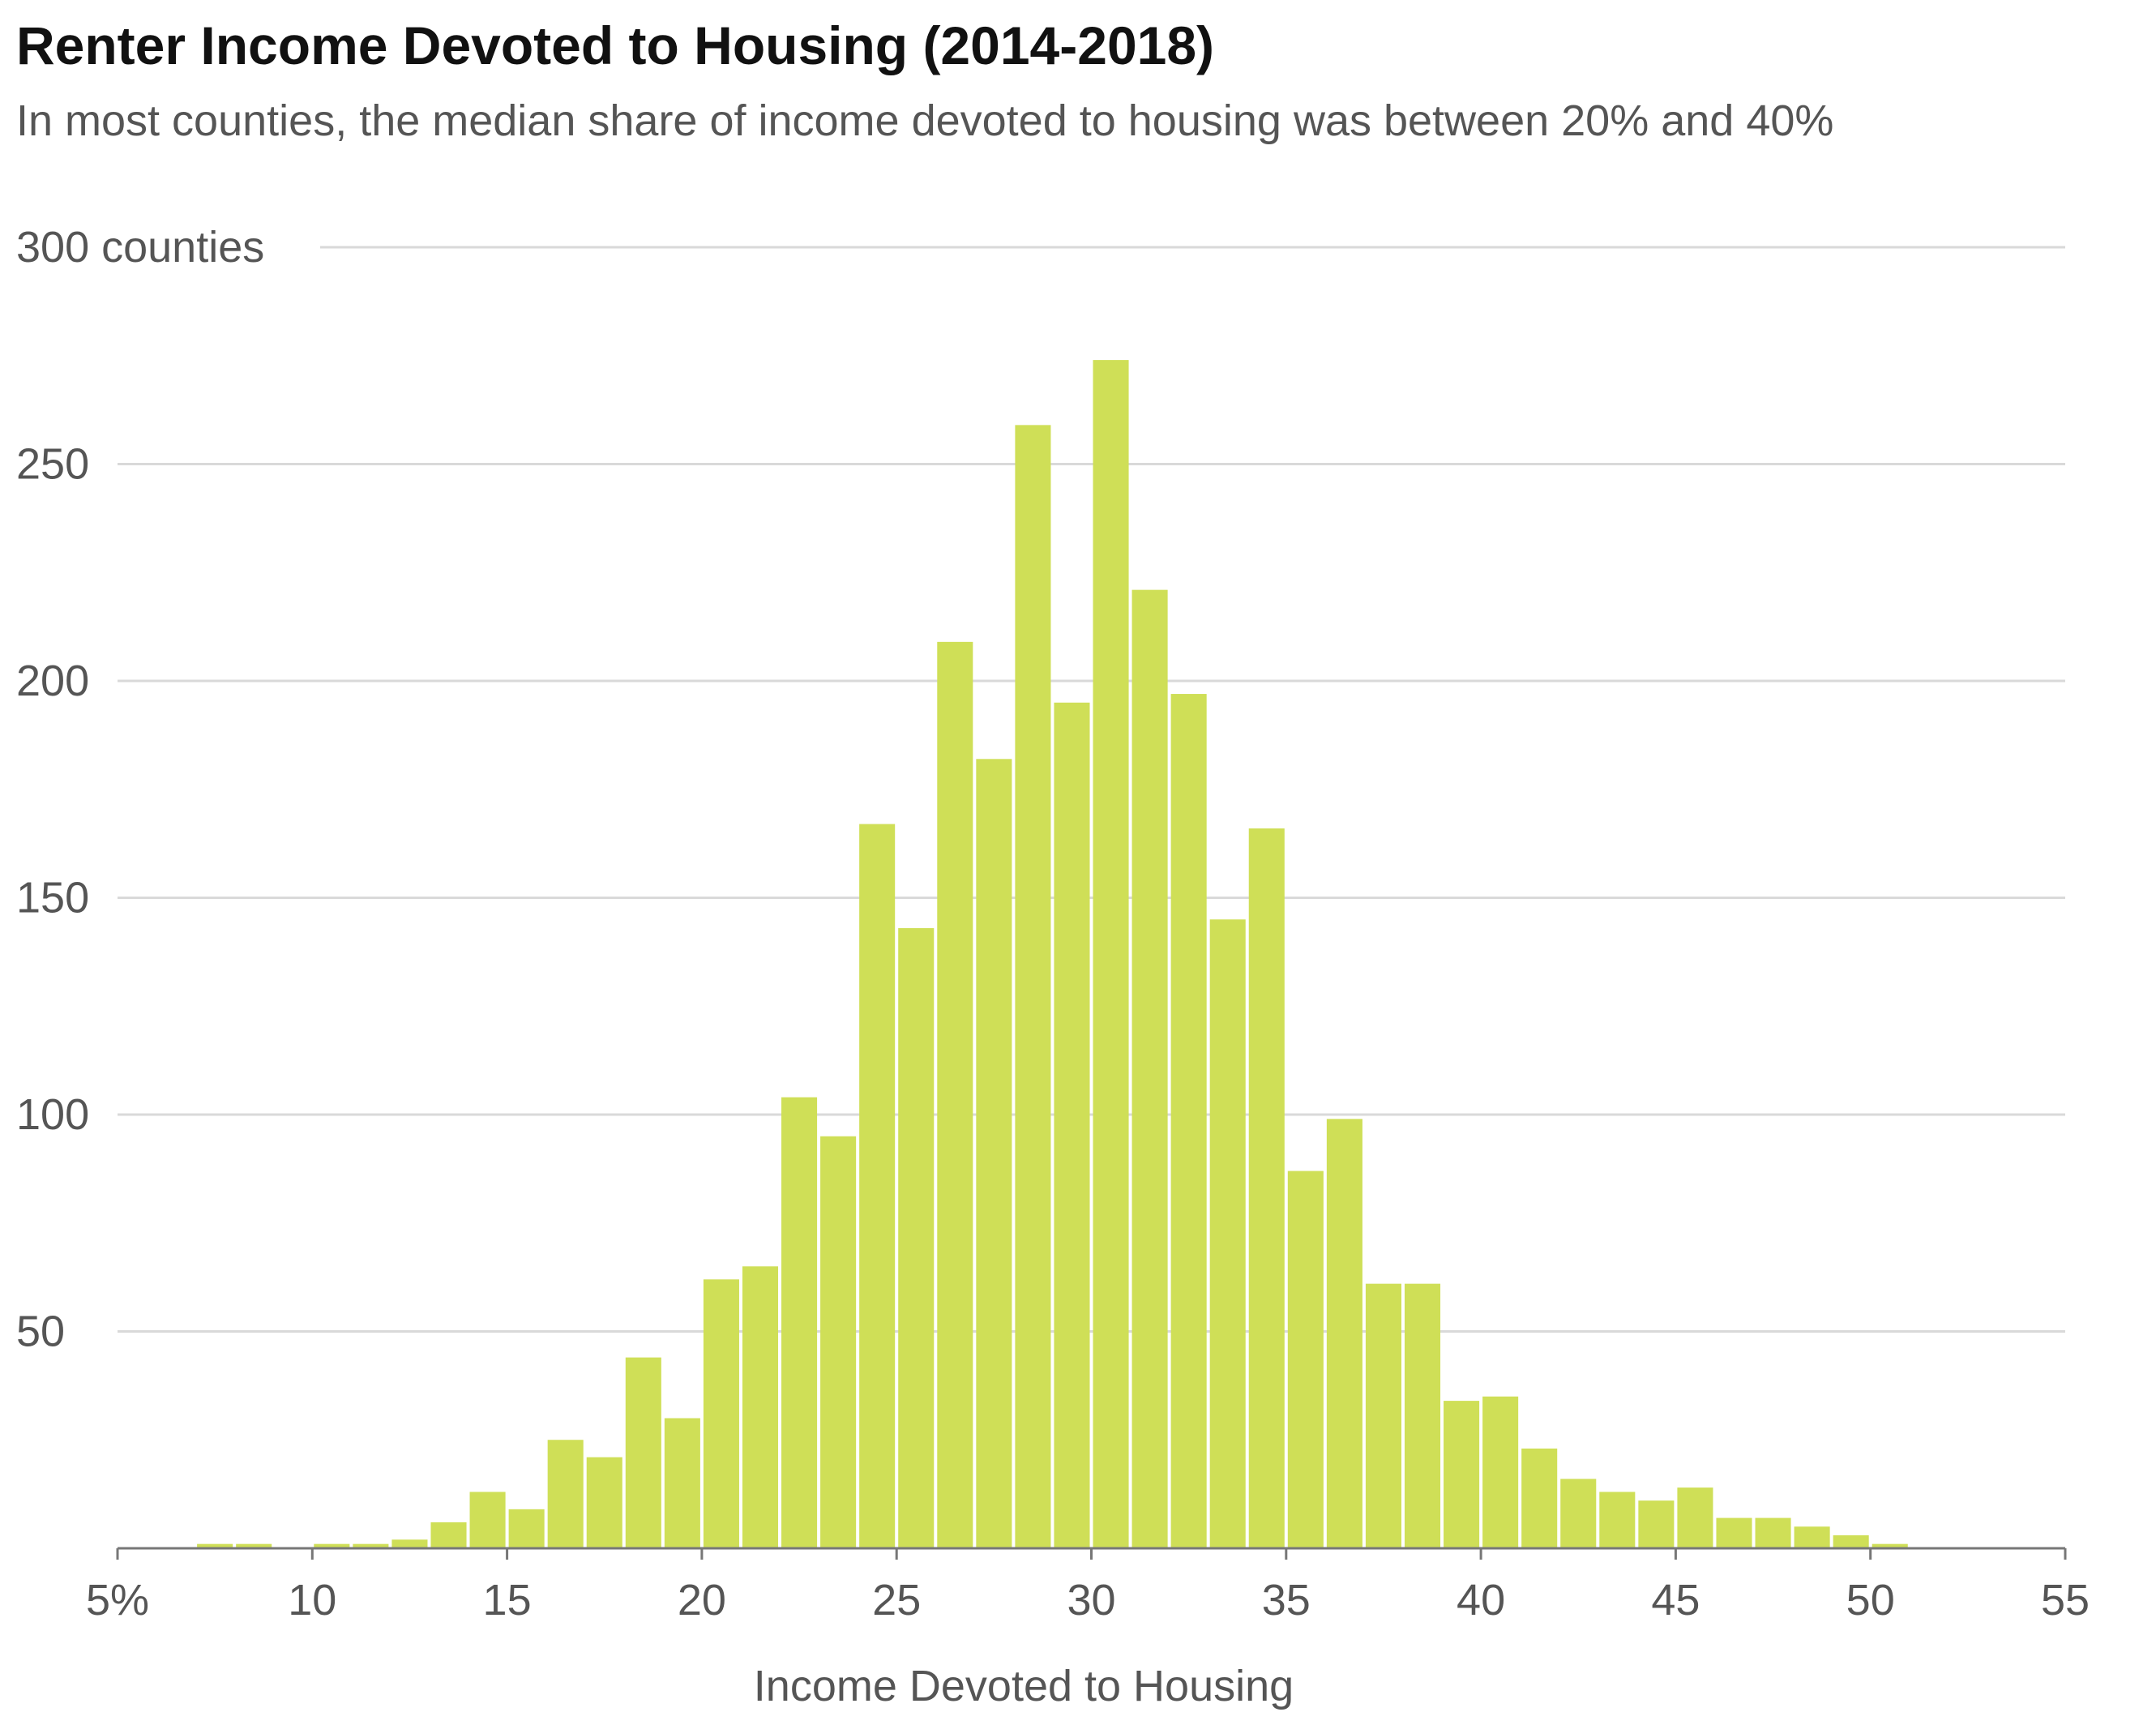 Image resolution: width=2156 pixels, height=1725 pixels. What do you see at coordinates (117, 1600) in the screenshot?
I see `x-tick-label: 5%` at bounding box center [117, 1600].